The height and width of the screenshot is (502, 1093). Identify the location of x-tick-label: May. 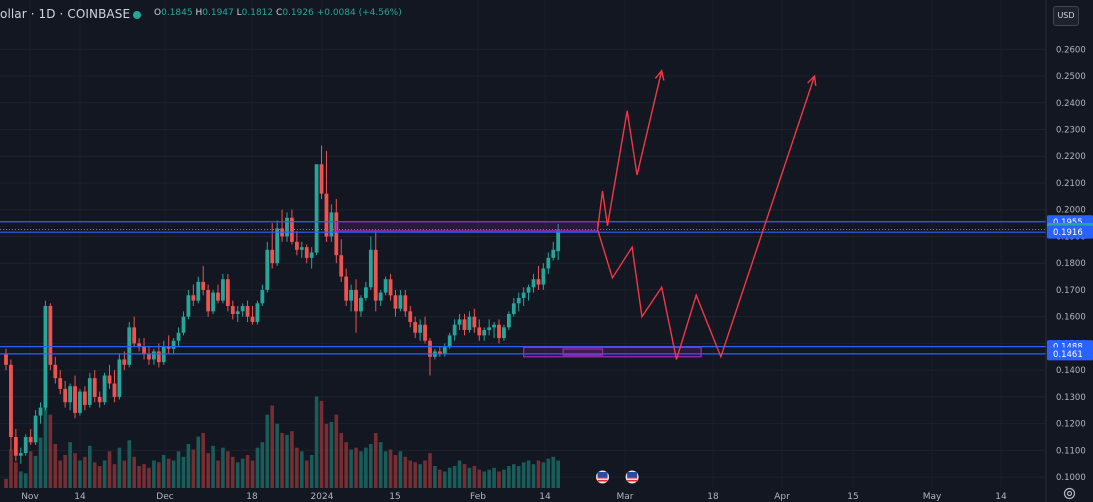
(932, 497).